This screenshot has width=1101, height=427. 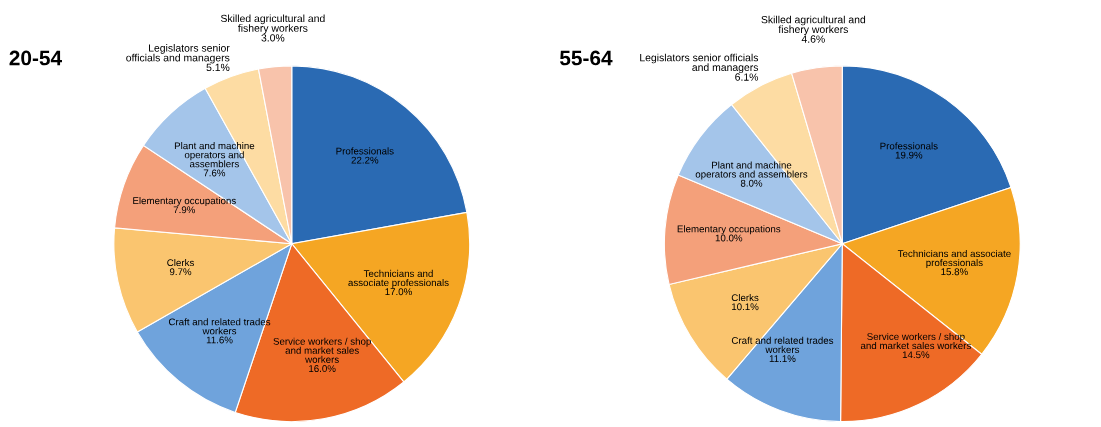 What do you see at coordinates (954, 272) in the screenshot?
I see `data-label: 15.8%` at bounding box center [954, 272].